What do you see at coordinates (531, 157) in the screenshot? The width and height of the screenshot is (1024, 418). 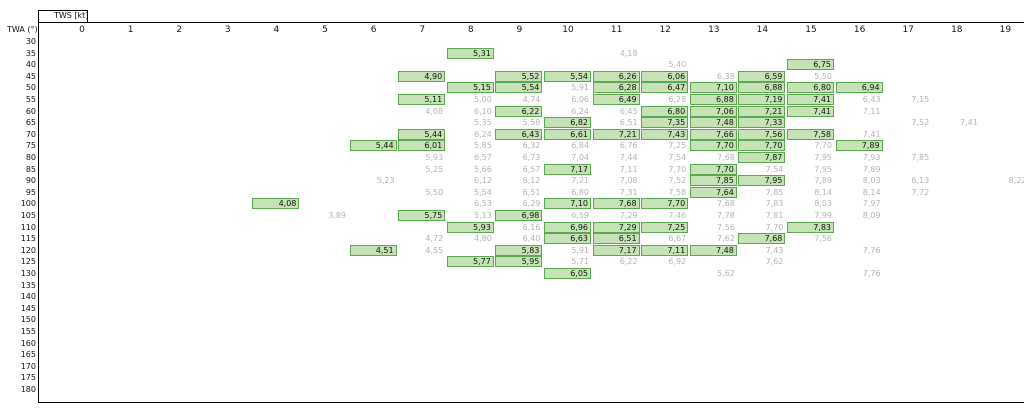 I see `speed-cell: 6,73` at bounding box center [531, 157].